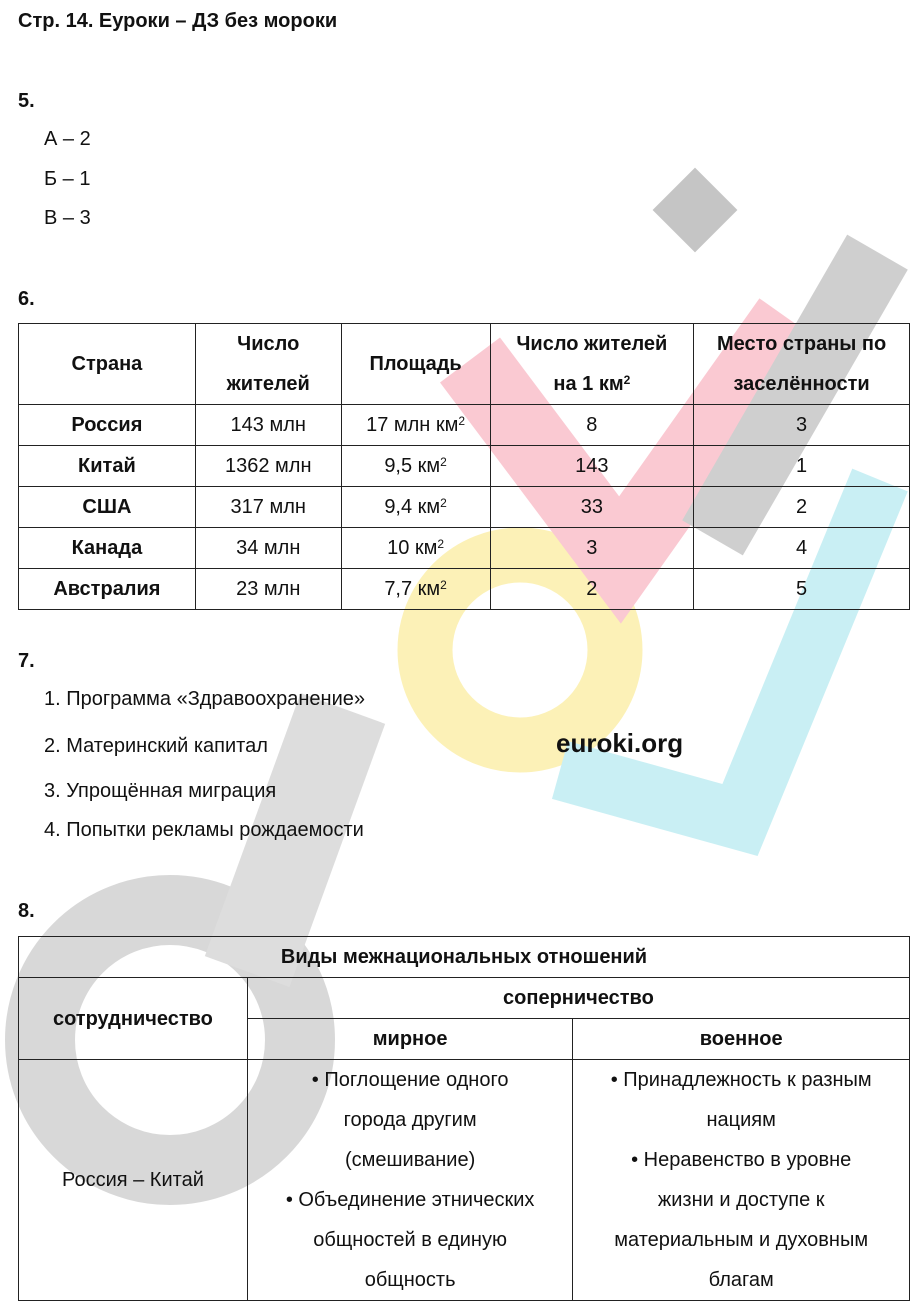 The height and width of the screenshot is (1311, 921). I want to click on header-cooperation: сотрудничество, so click(133, 1018).